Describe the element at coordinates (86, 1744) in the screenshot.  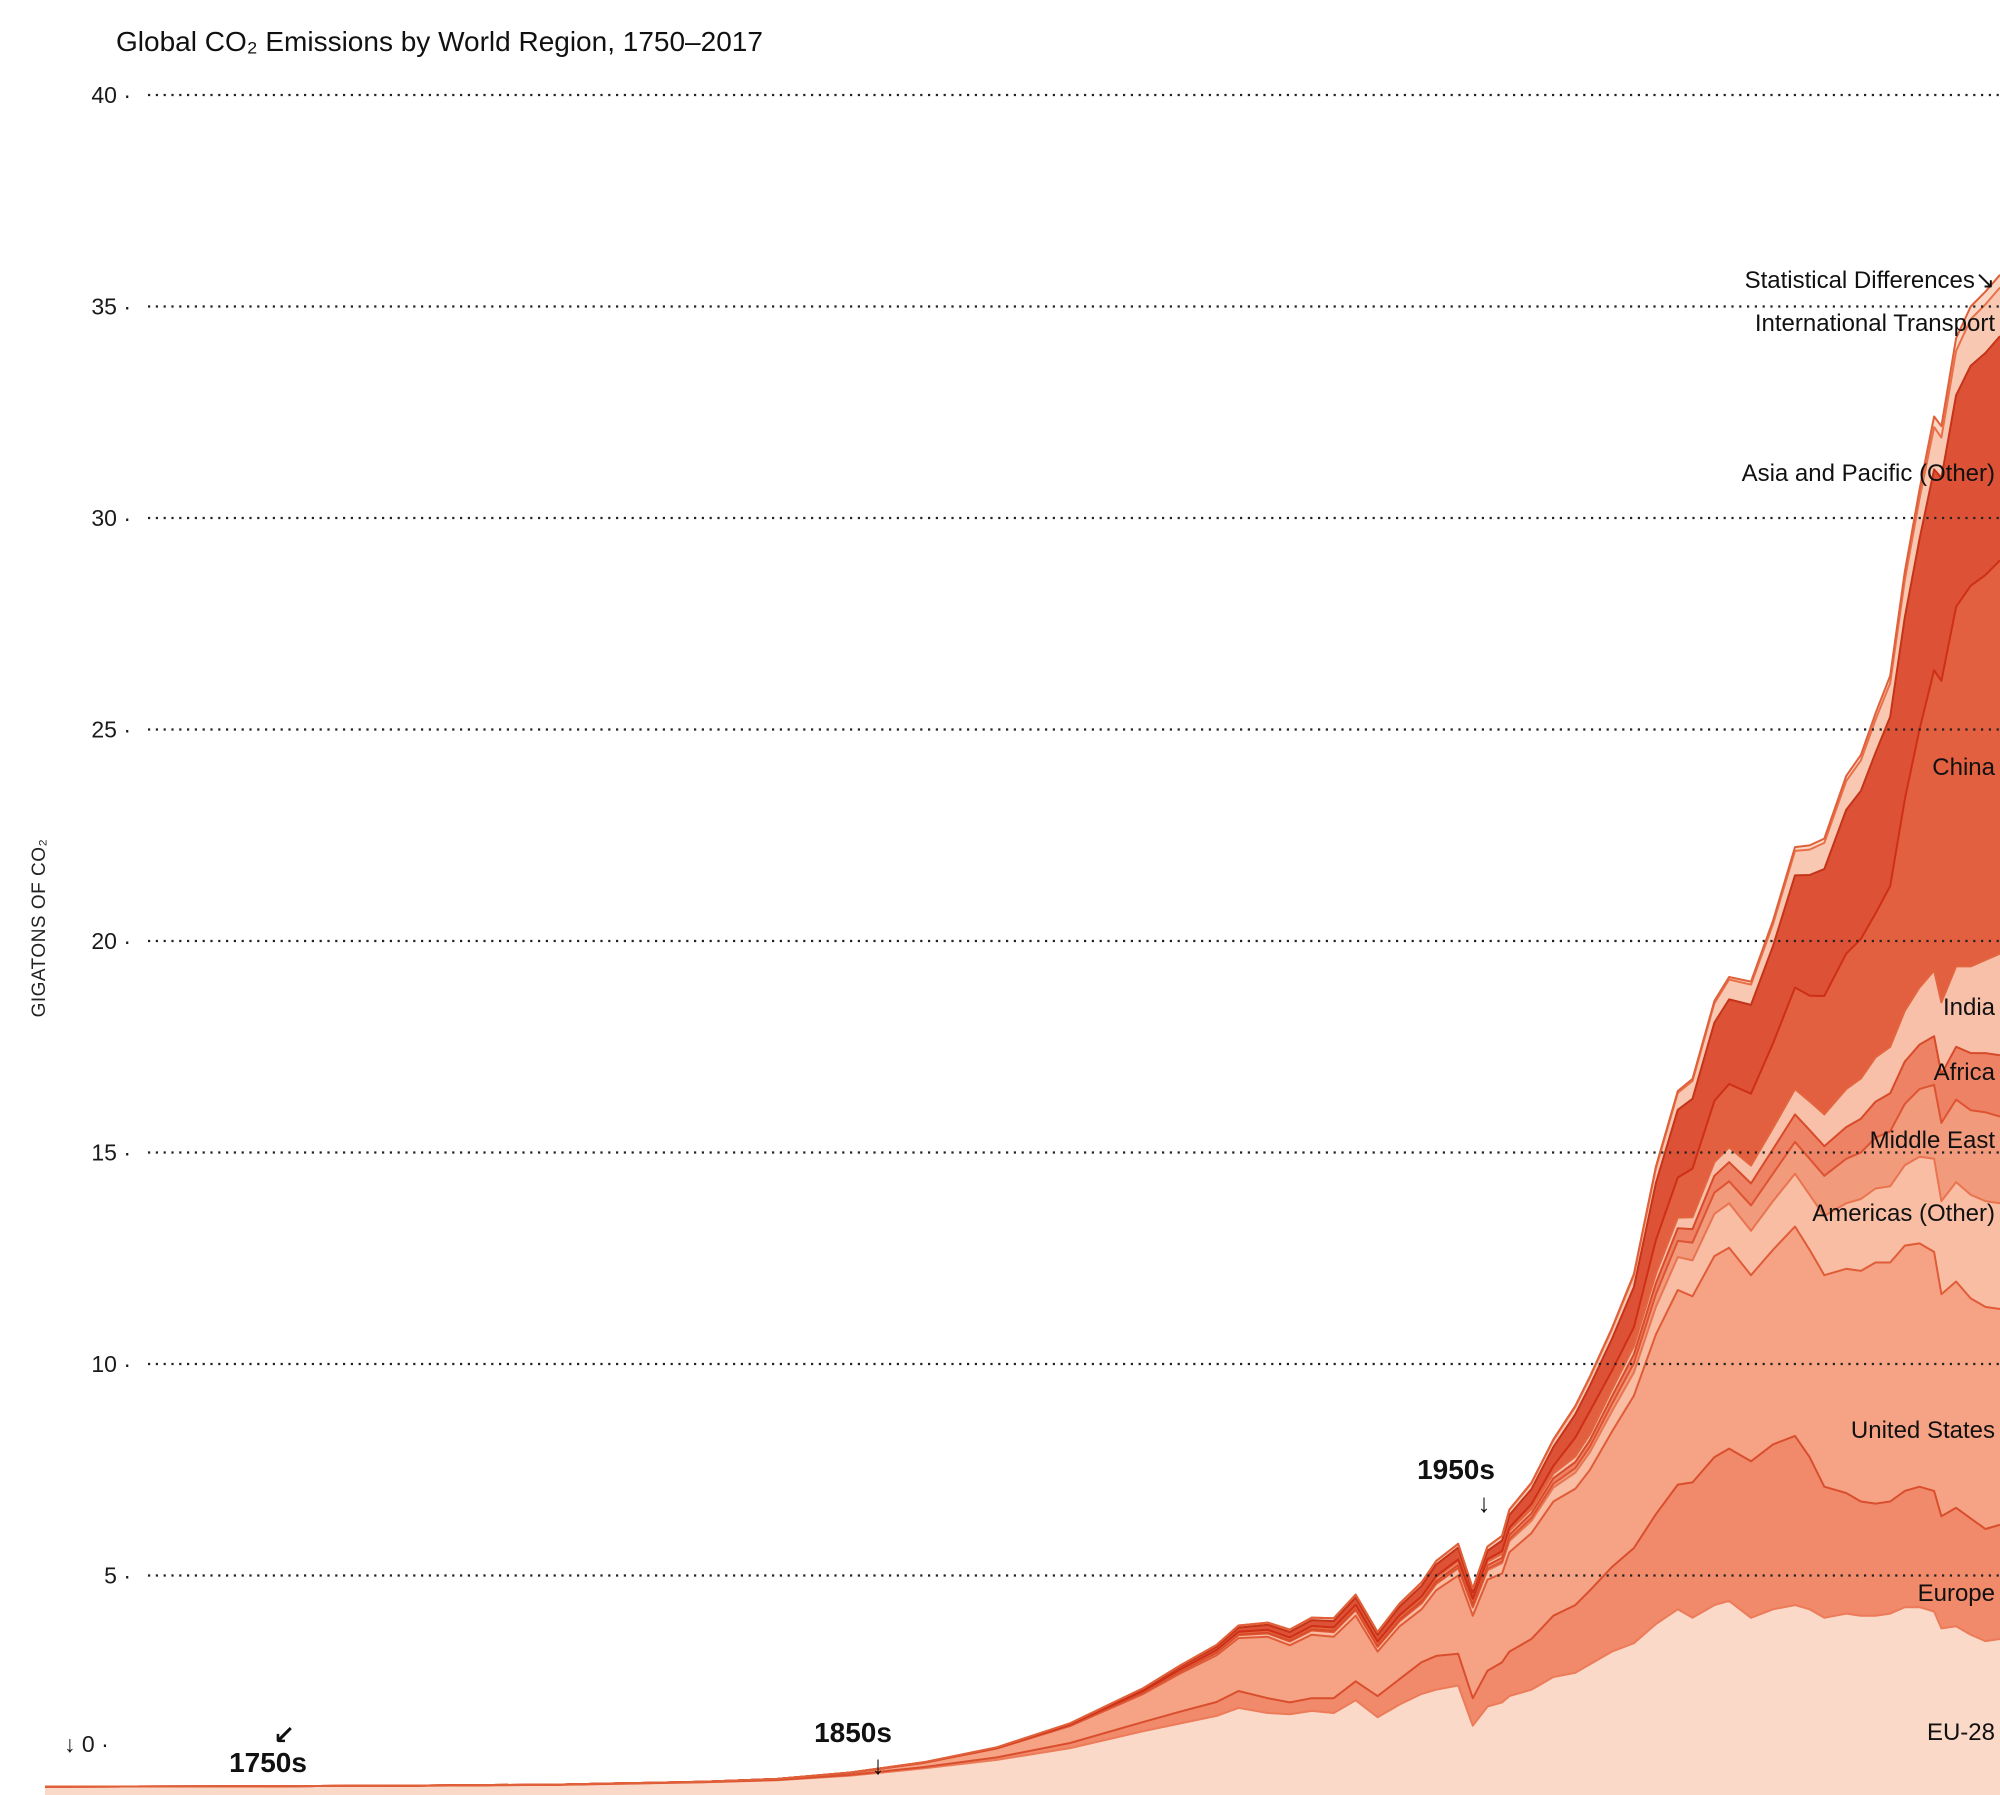
I see `y-tick-0: ↓ 0 ·` at that location.